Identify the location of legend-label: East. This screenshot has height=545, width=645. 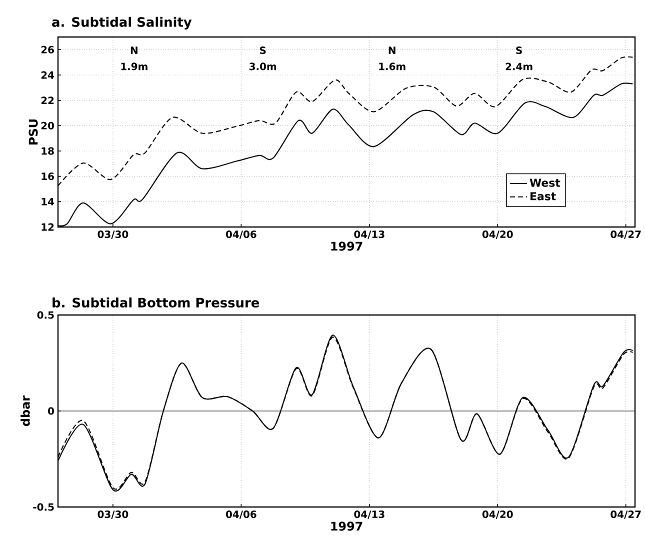
(543, 196).